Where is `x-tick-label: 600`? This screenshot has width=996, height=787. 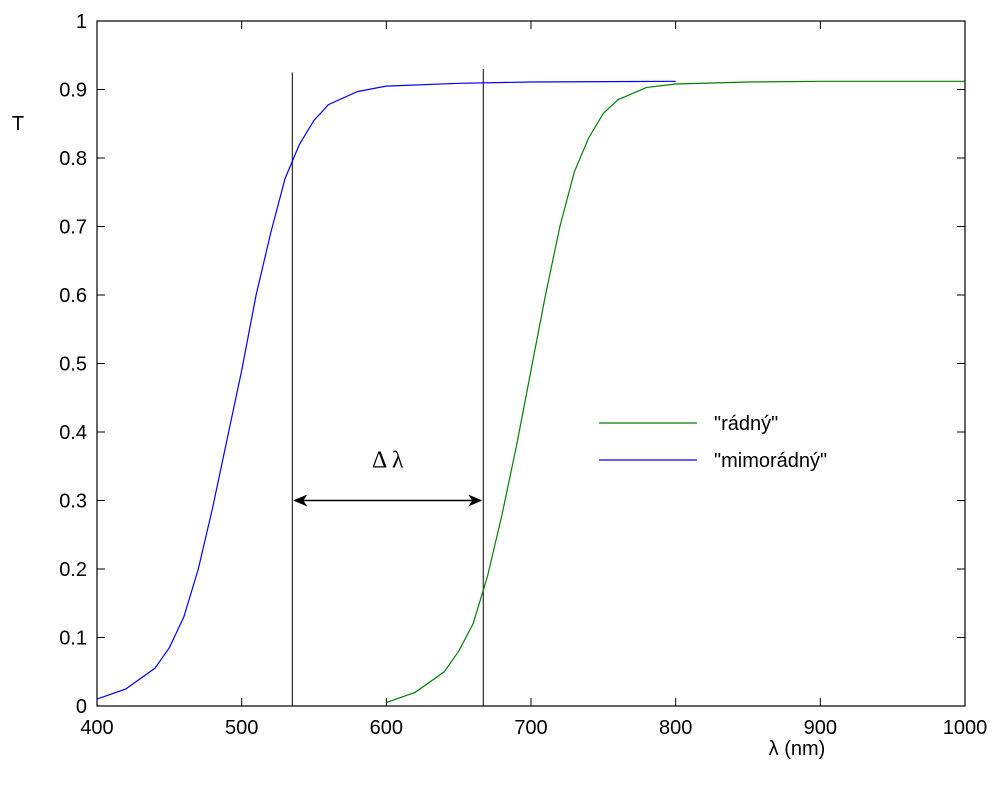 x-tick-label: 600 is located at coordinates (386, 728).